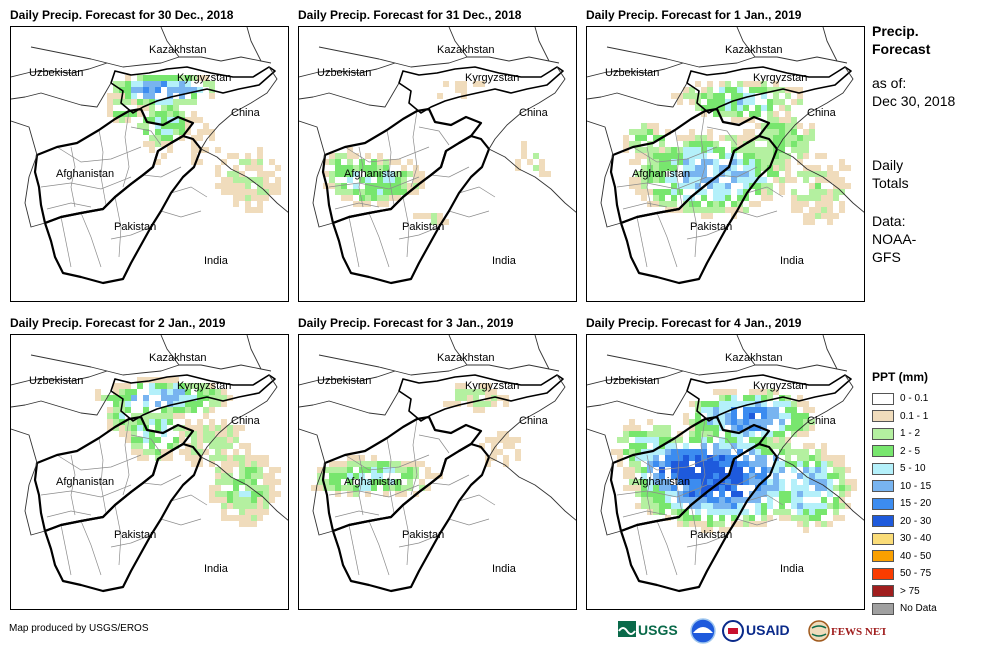 The height and width of the screenshot is (649, 983). I want to click on logos: USGS USAID FEWS NET, so click(755, 631).